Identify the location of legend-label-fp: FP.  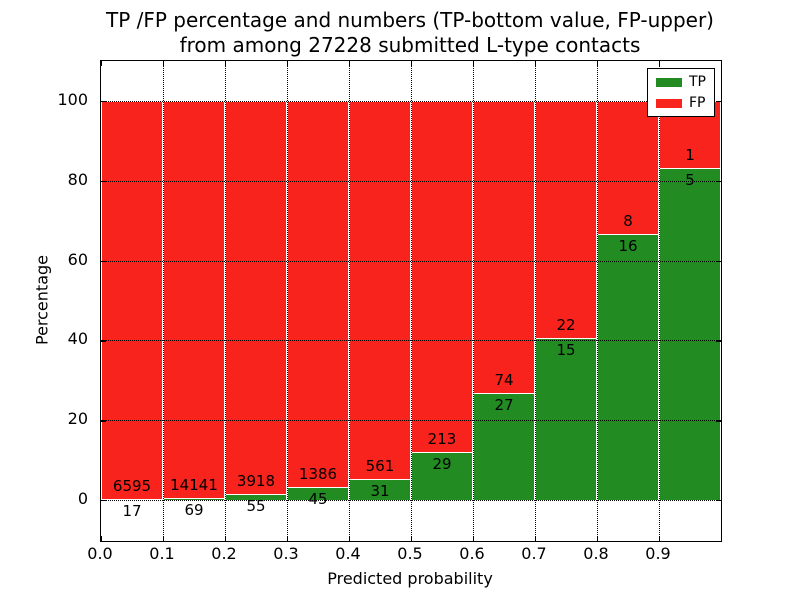
(697, 103).